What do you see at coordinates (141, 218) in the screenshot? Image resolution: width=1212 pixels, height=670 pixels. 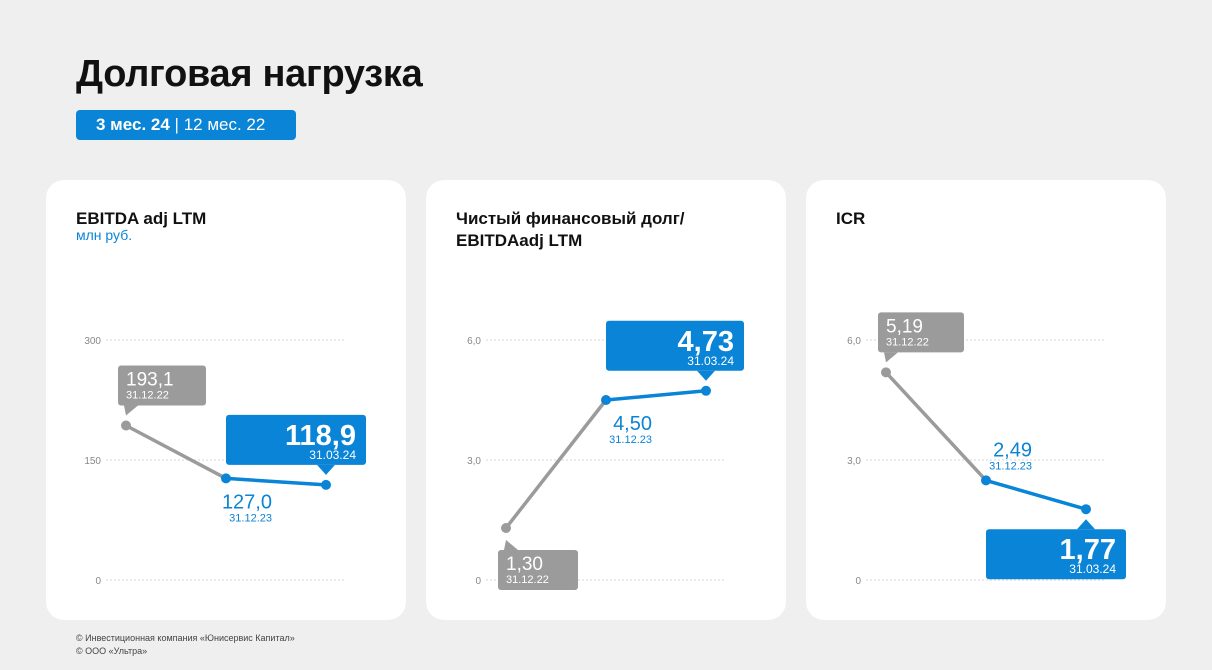 I see `card-title: EBITDA adj LTM` at bounding box center [141, 218].